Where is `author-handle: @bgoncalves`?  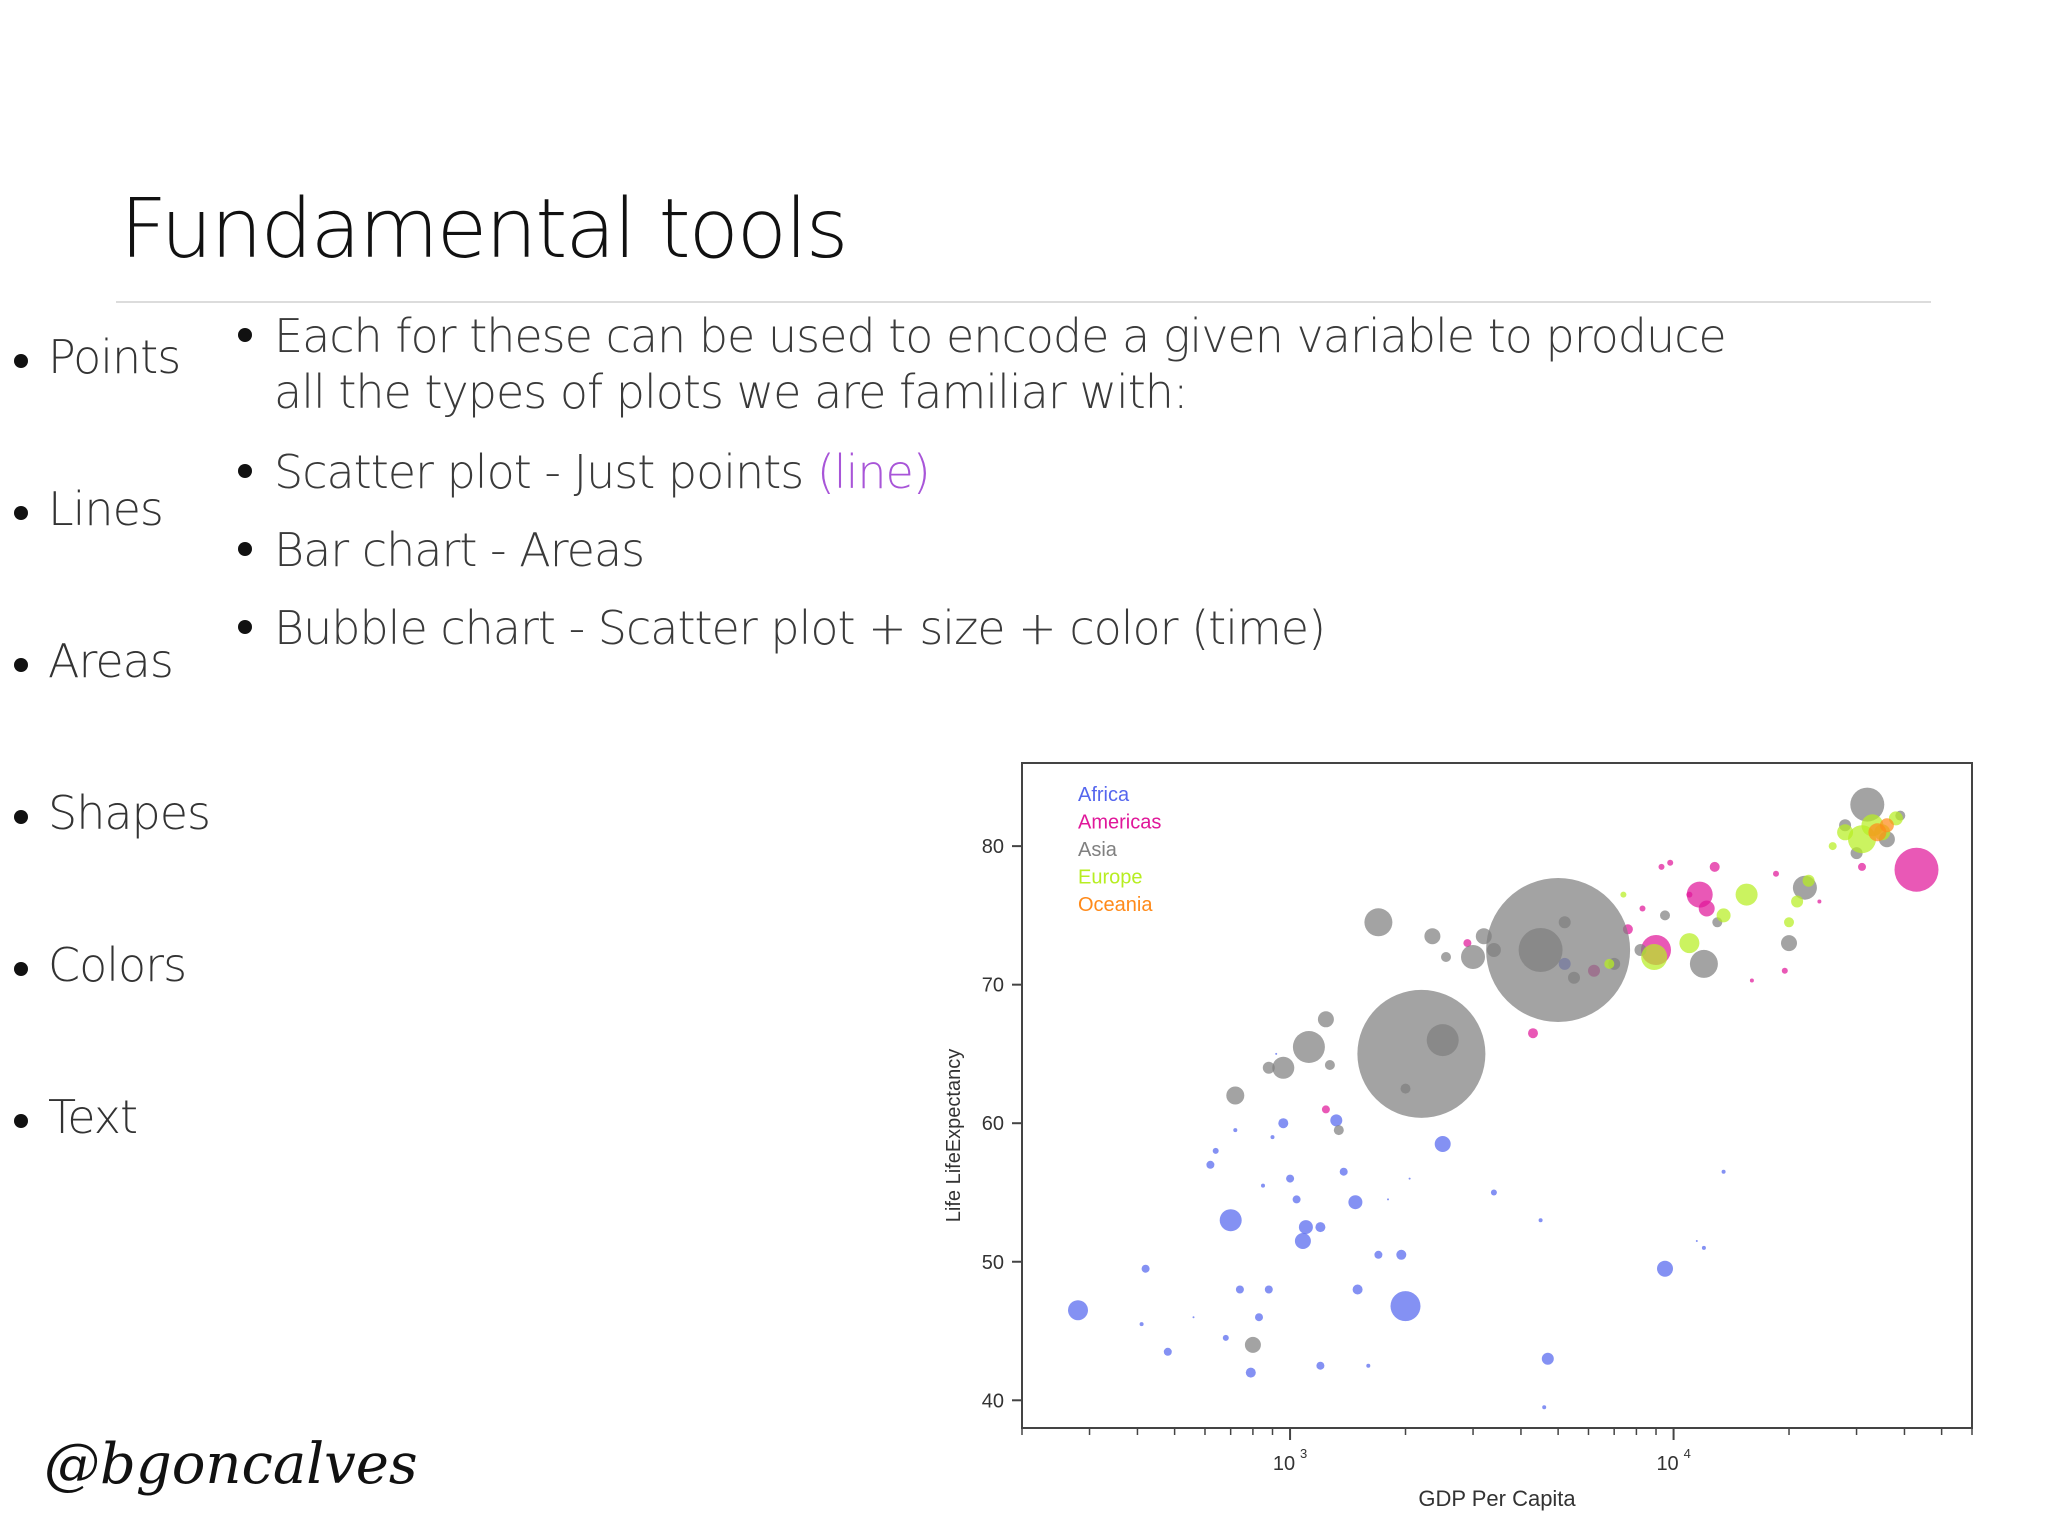
author-handle: @bgoncalves is located at coordinates (231, 1464).